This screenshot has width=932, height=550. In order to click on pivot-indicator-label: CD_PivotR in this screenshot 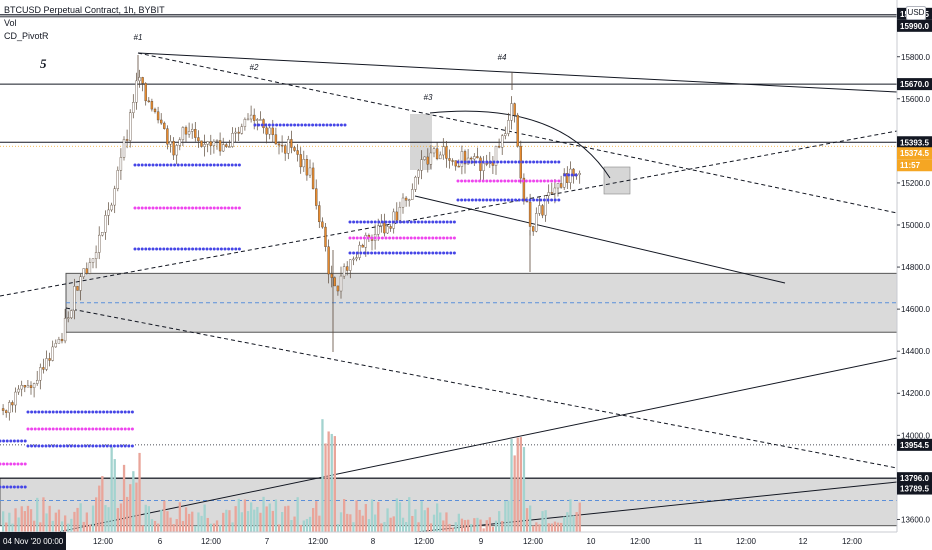, I will do `click(26, 36)`.